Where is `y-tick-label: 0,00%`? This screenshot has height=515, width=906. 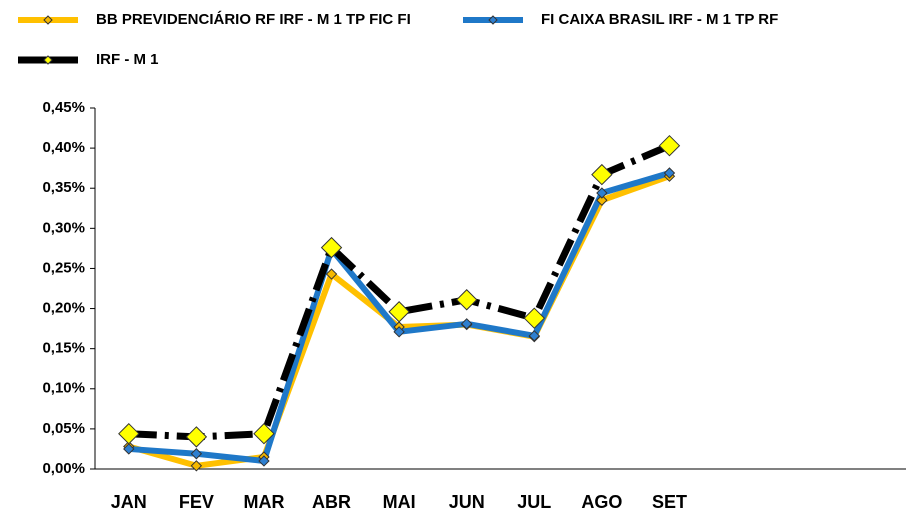
y-tick-label: 0,00% is located at coordinates (63, 468).